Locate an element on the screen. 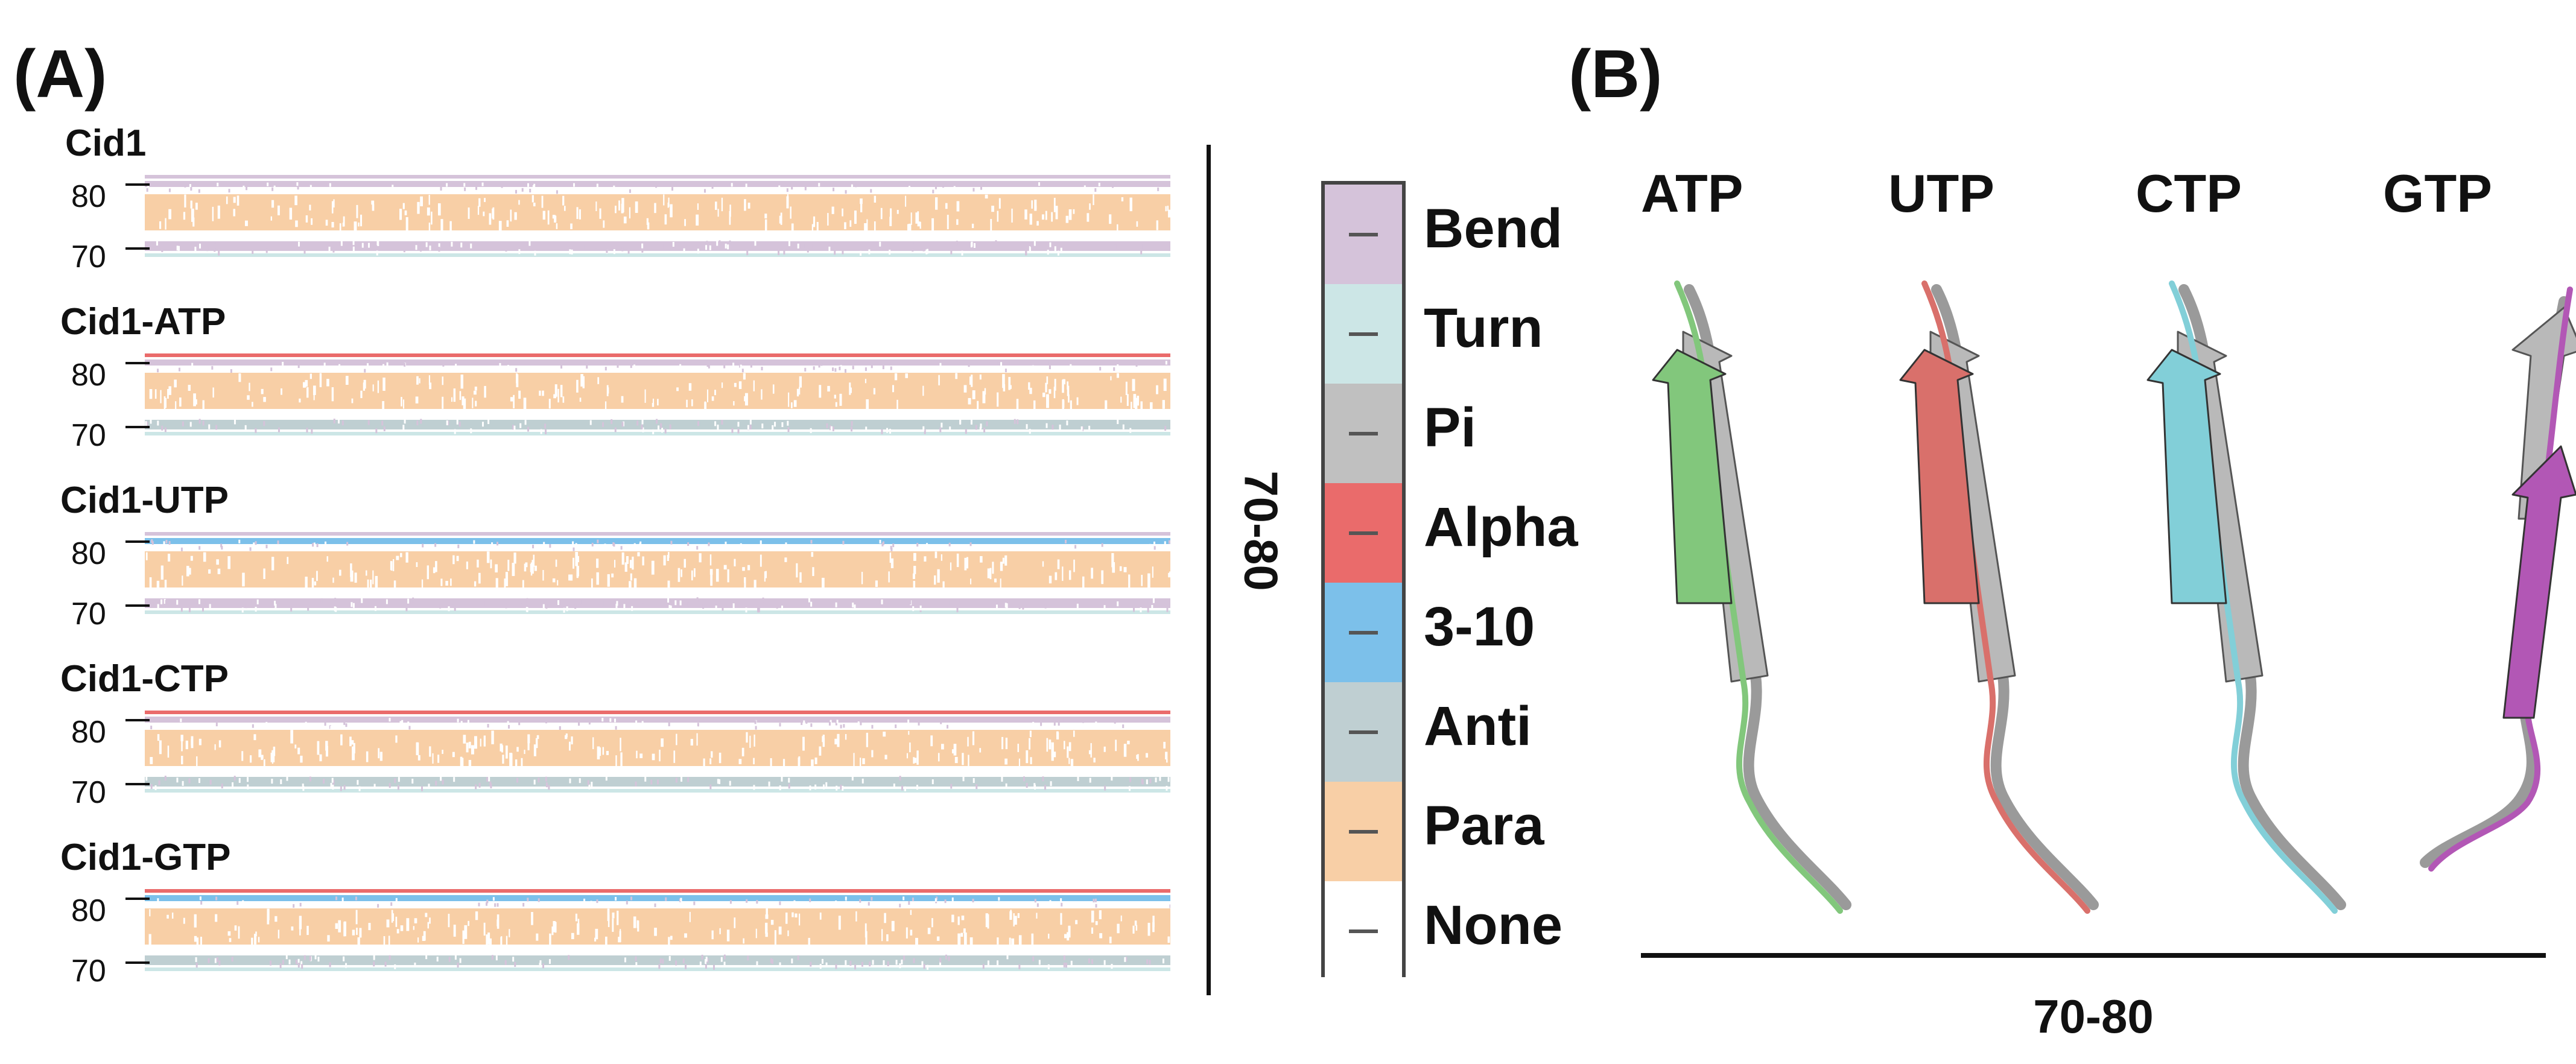 The width and height of the screenshot is (2576, 1064). structure-ribbon-utp is located at coordinates (1999, 597).